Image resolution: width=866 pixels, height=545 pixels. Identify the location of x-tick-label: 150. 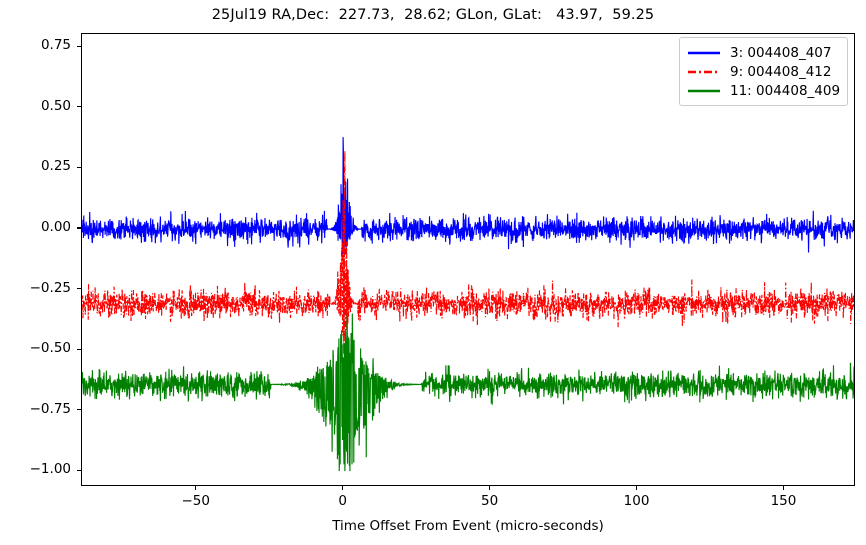
(783, 501).